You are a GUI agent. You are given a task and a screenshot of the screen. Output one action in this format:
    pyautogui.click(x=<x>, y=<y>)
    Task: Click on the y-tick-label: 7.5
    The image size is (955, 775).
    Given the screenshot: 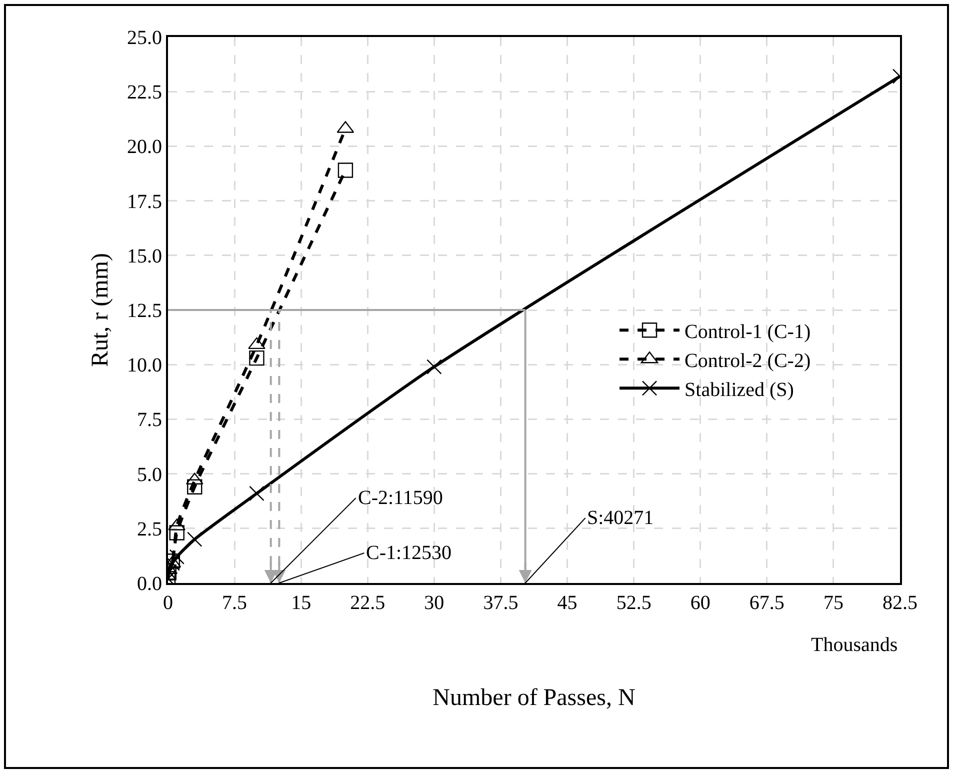 What is the action you would take?
    pyautogui.click(x=149, y=420)
    